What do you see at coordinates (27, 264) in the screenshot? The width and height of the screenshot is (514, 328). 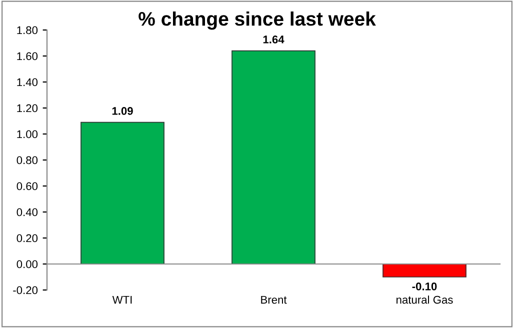 I see `y-tick-label: 0.00` at bounding box center [27, 264].